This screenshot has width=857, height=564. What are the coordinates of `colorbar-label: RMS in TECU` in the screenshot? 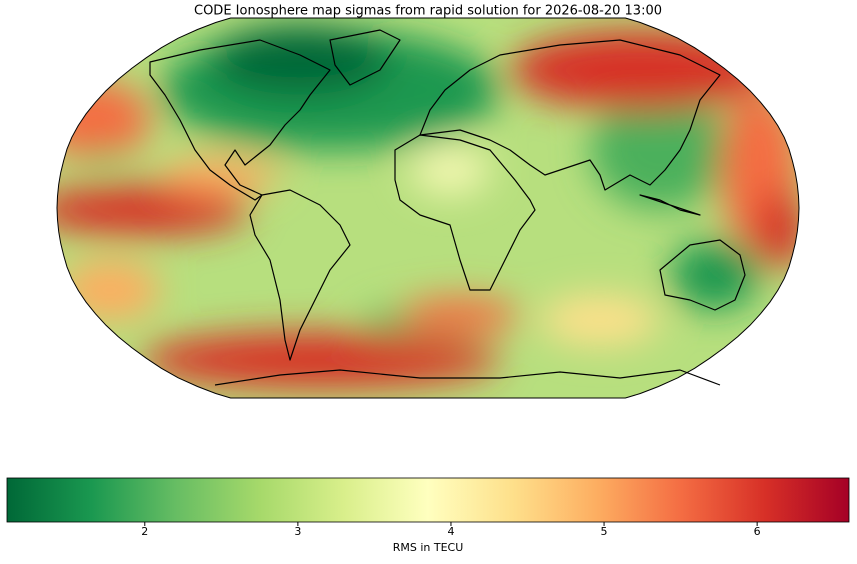 It's located at (428, 547).